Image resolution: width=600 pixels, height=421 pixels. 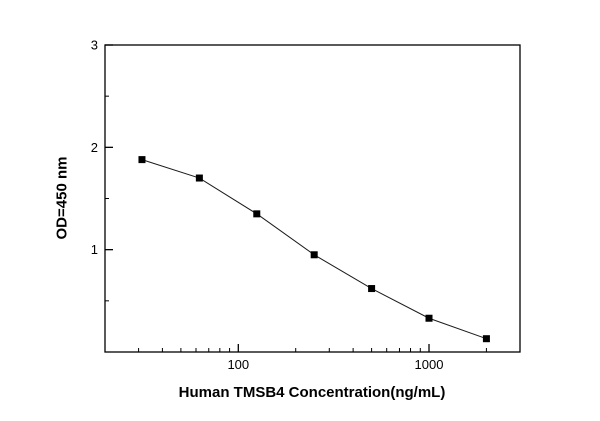 I want to click on y-tick-label: 3, so click(x=94, y=45).